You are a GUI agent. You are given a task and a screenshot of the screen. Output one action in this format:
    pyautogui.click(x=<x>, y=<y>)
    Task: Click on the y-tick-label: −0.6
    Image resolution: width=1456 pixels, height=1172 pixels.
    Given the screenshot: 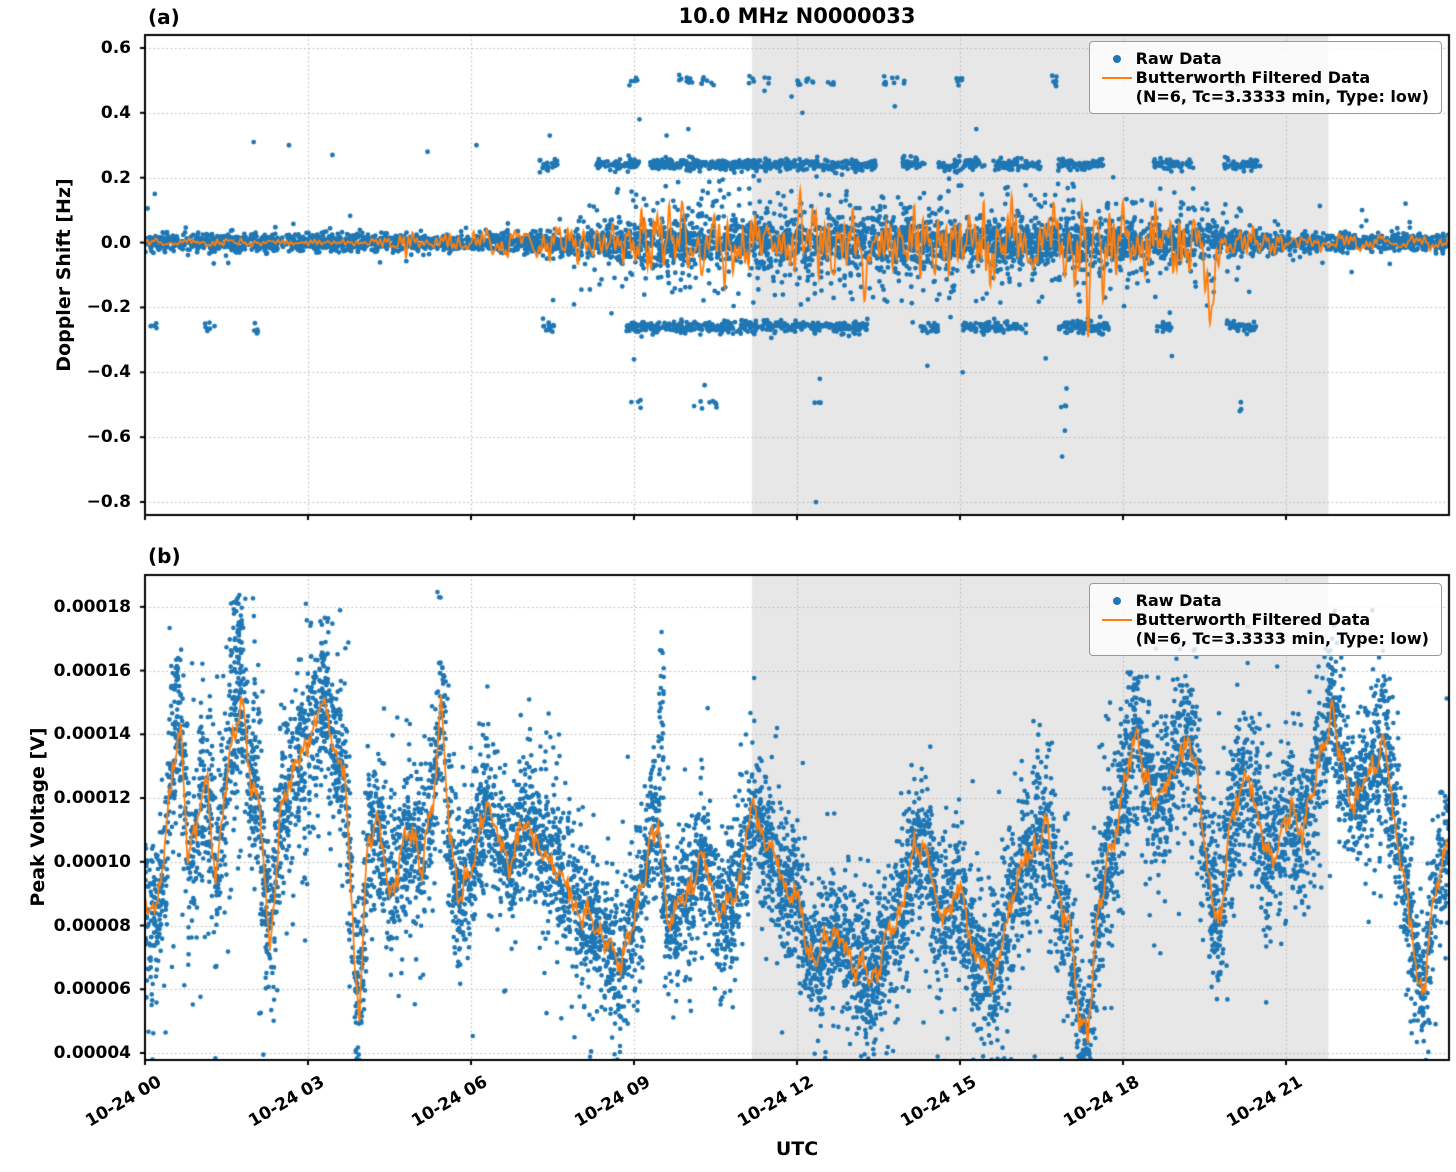 What is the action you would take?
    pyautogui.click(x=108, y=437)
    